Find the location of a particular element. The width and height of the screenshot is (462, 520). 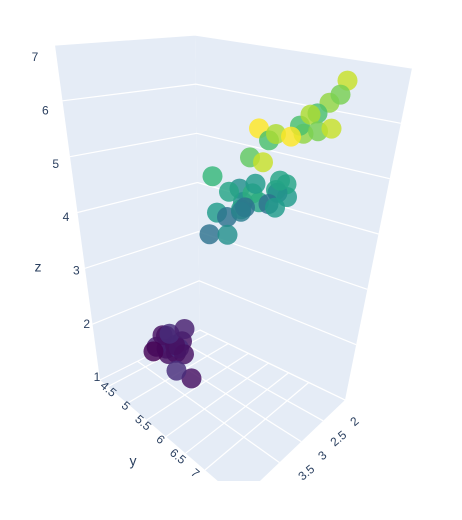

z-tick-label: 6 is located at coordinates (45, 111).